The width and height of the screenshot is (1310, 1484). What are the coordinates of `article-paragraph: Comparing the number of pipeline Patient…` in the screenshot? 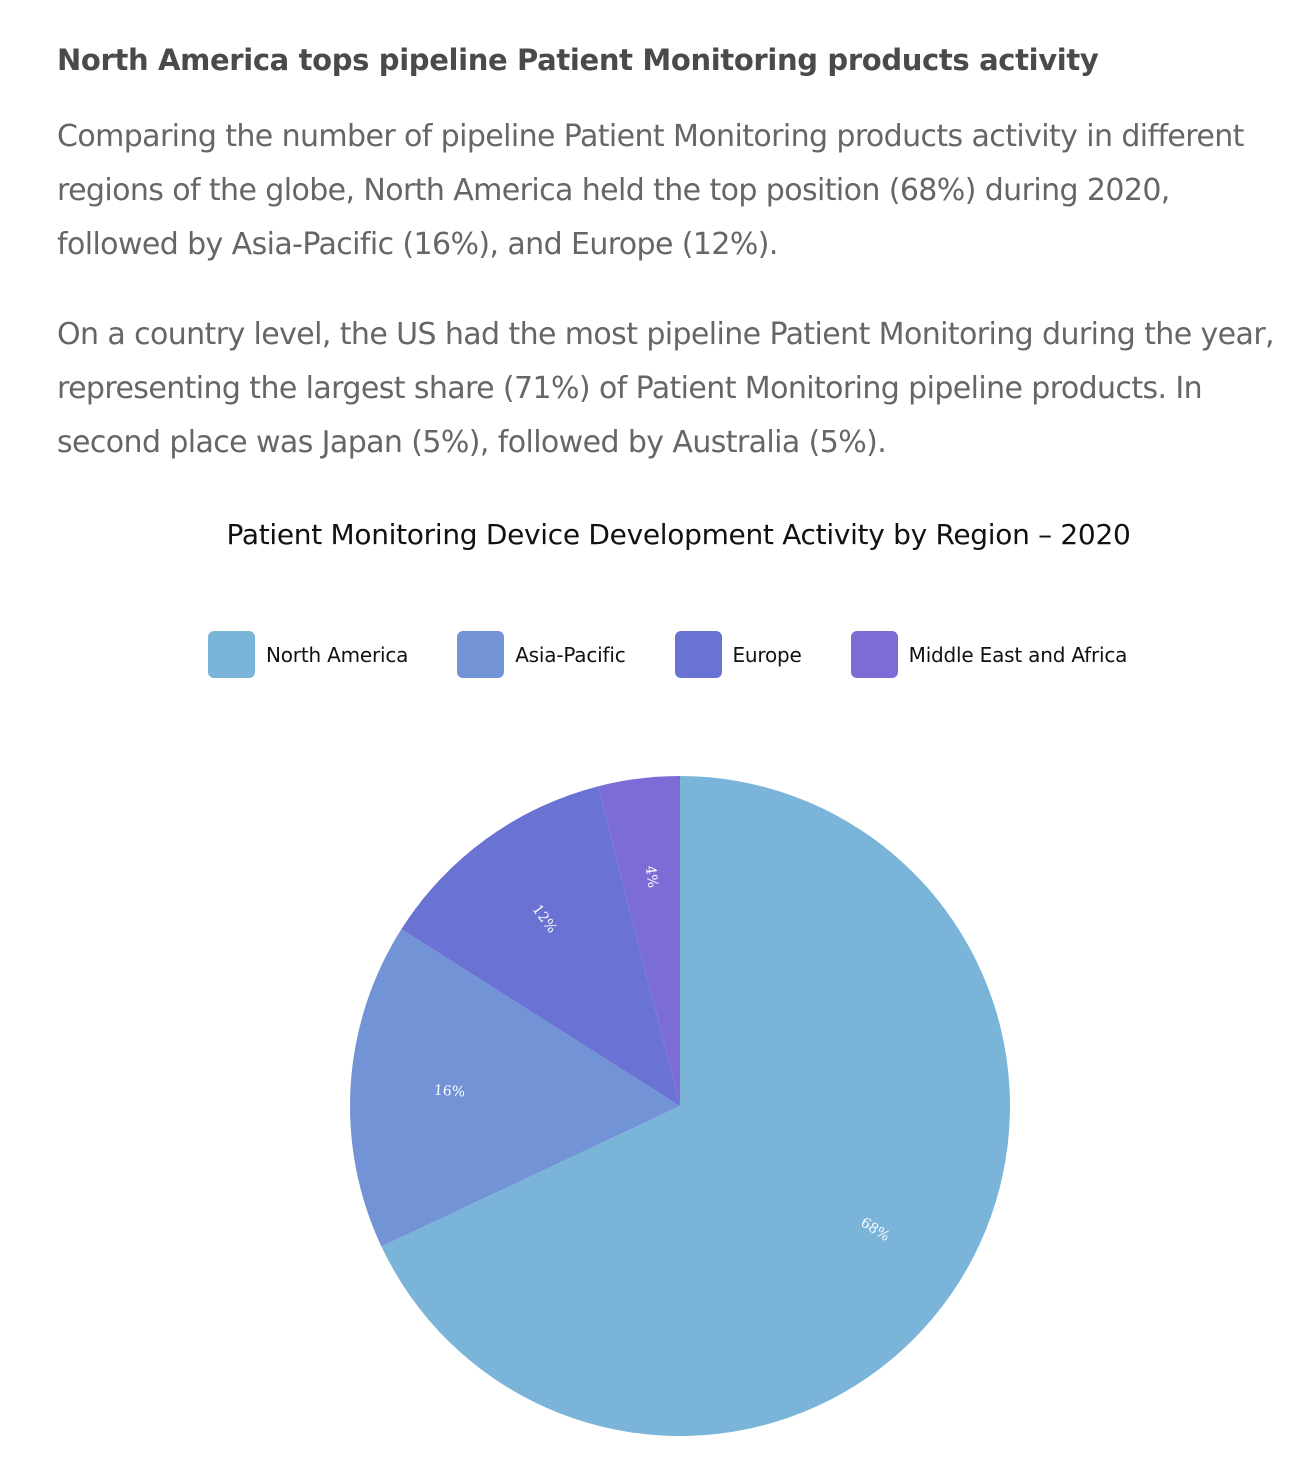 It's located at (650, 190).